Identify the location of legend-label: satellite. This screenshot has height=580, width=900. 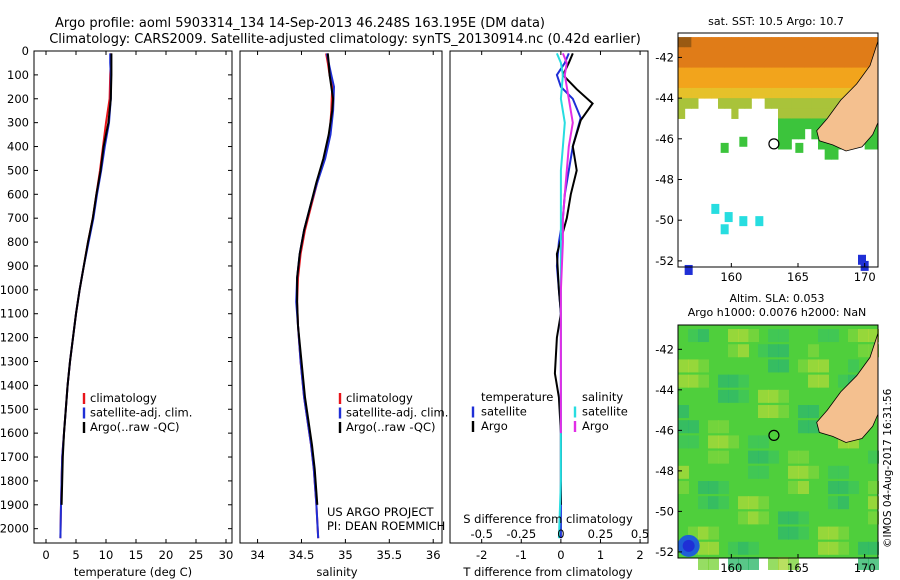
(605, 412).